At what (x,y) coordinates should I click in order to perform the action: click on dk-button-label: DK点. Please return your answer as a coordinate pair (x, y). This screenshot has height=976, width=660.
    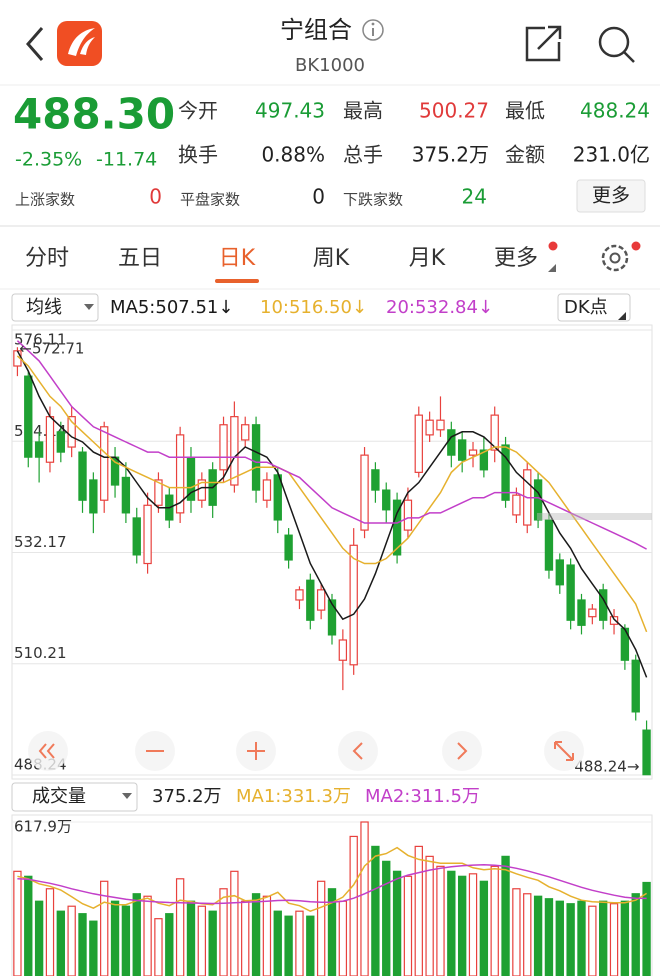
    Looking at the image, I should click on (586, 307).